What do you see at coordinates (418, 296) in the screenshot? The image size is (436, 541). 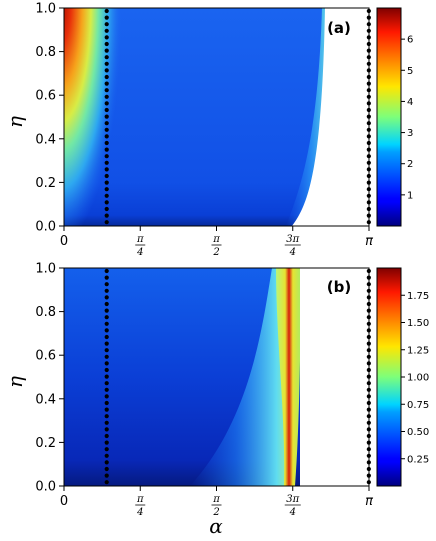 I see `colorbar-tick-label: 1.75` at bounding box center [418, 296].